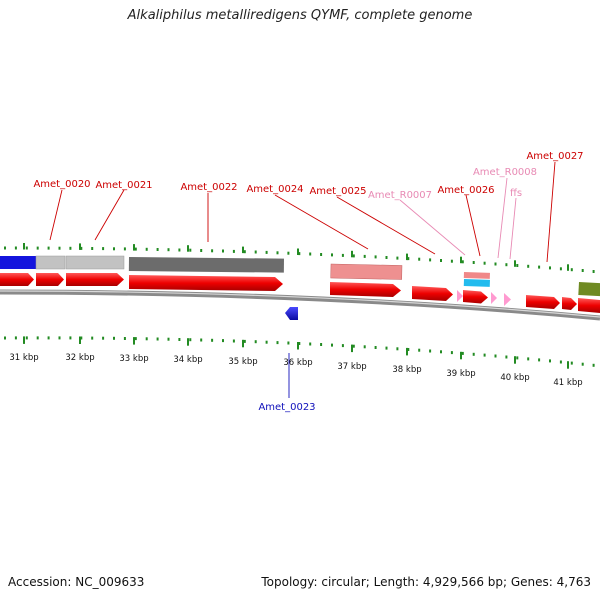 This screenshot has height=600, width=600. I want to click on gene-bar-blue, so click(18, 262).